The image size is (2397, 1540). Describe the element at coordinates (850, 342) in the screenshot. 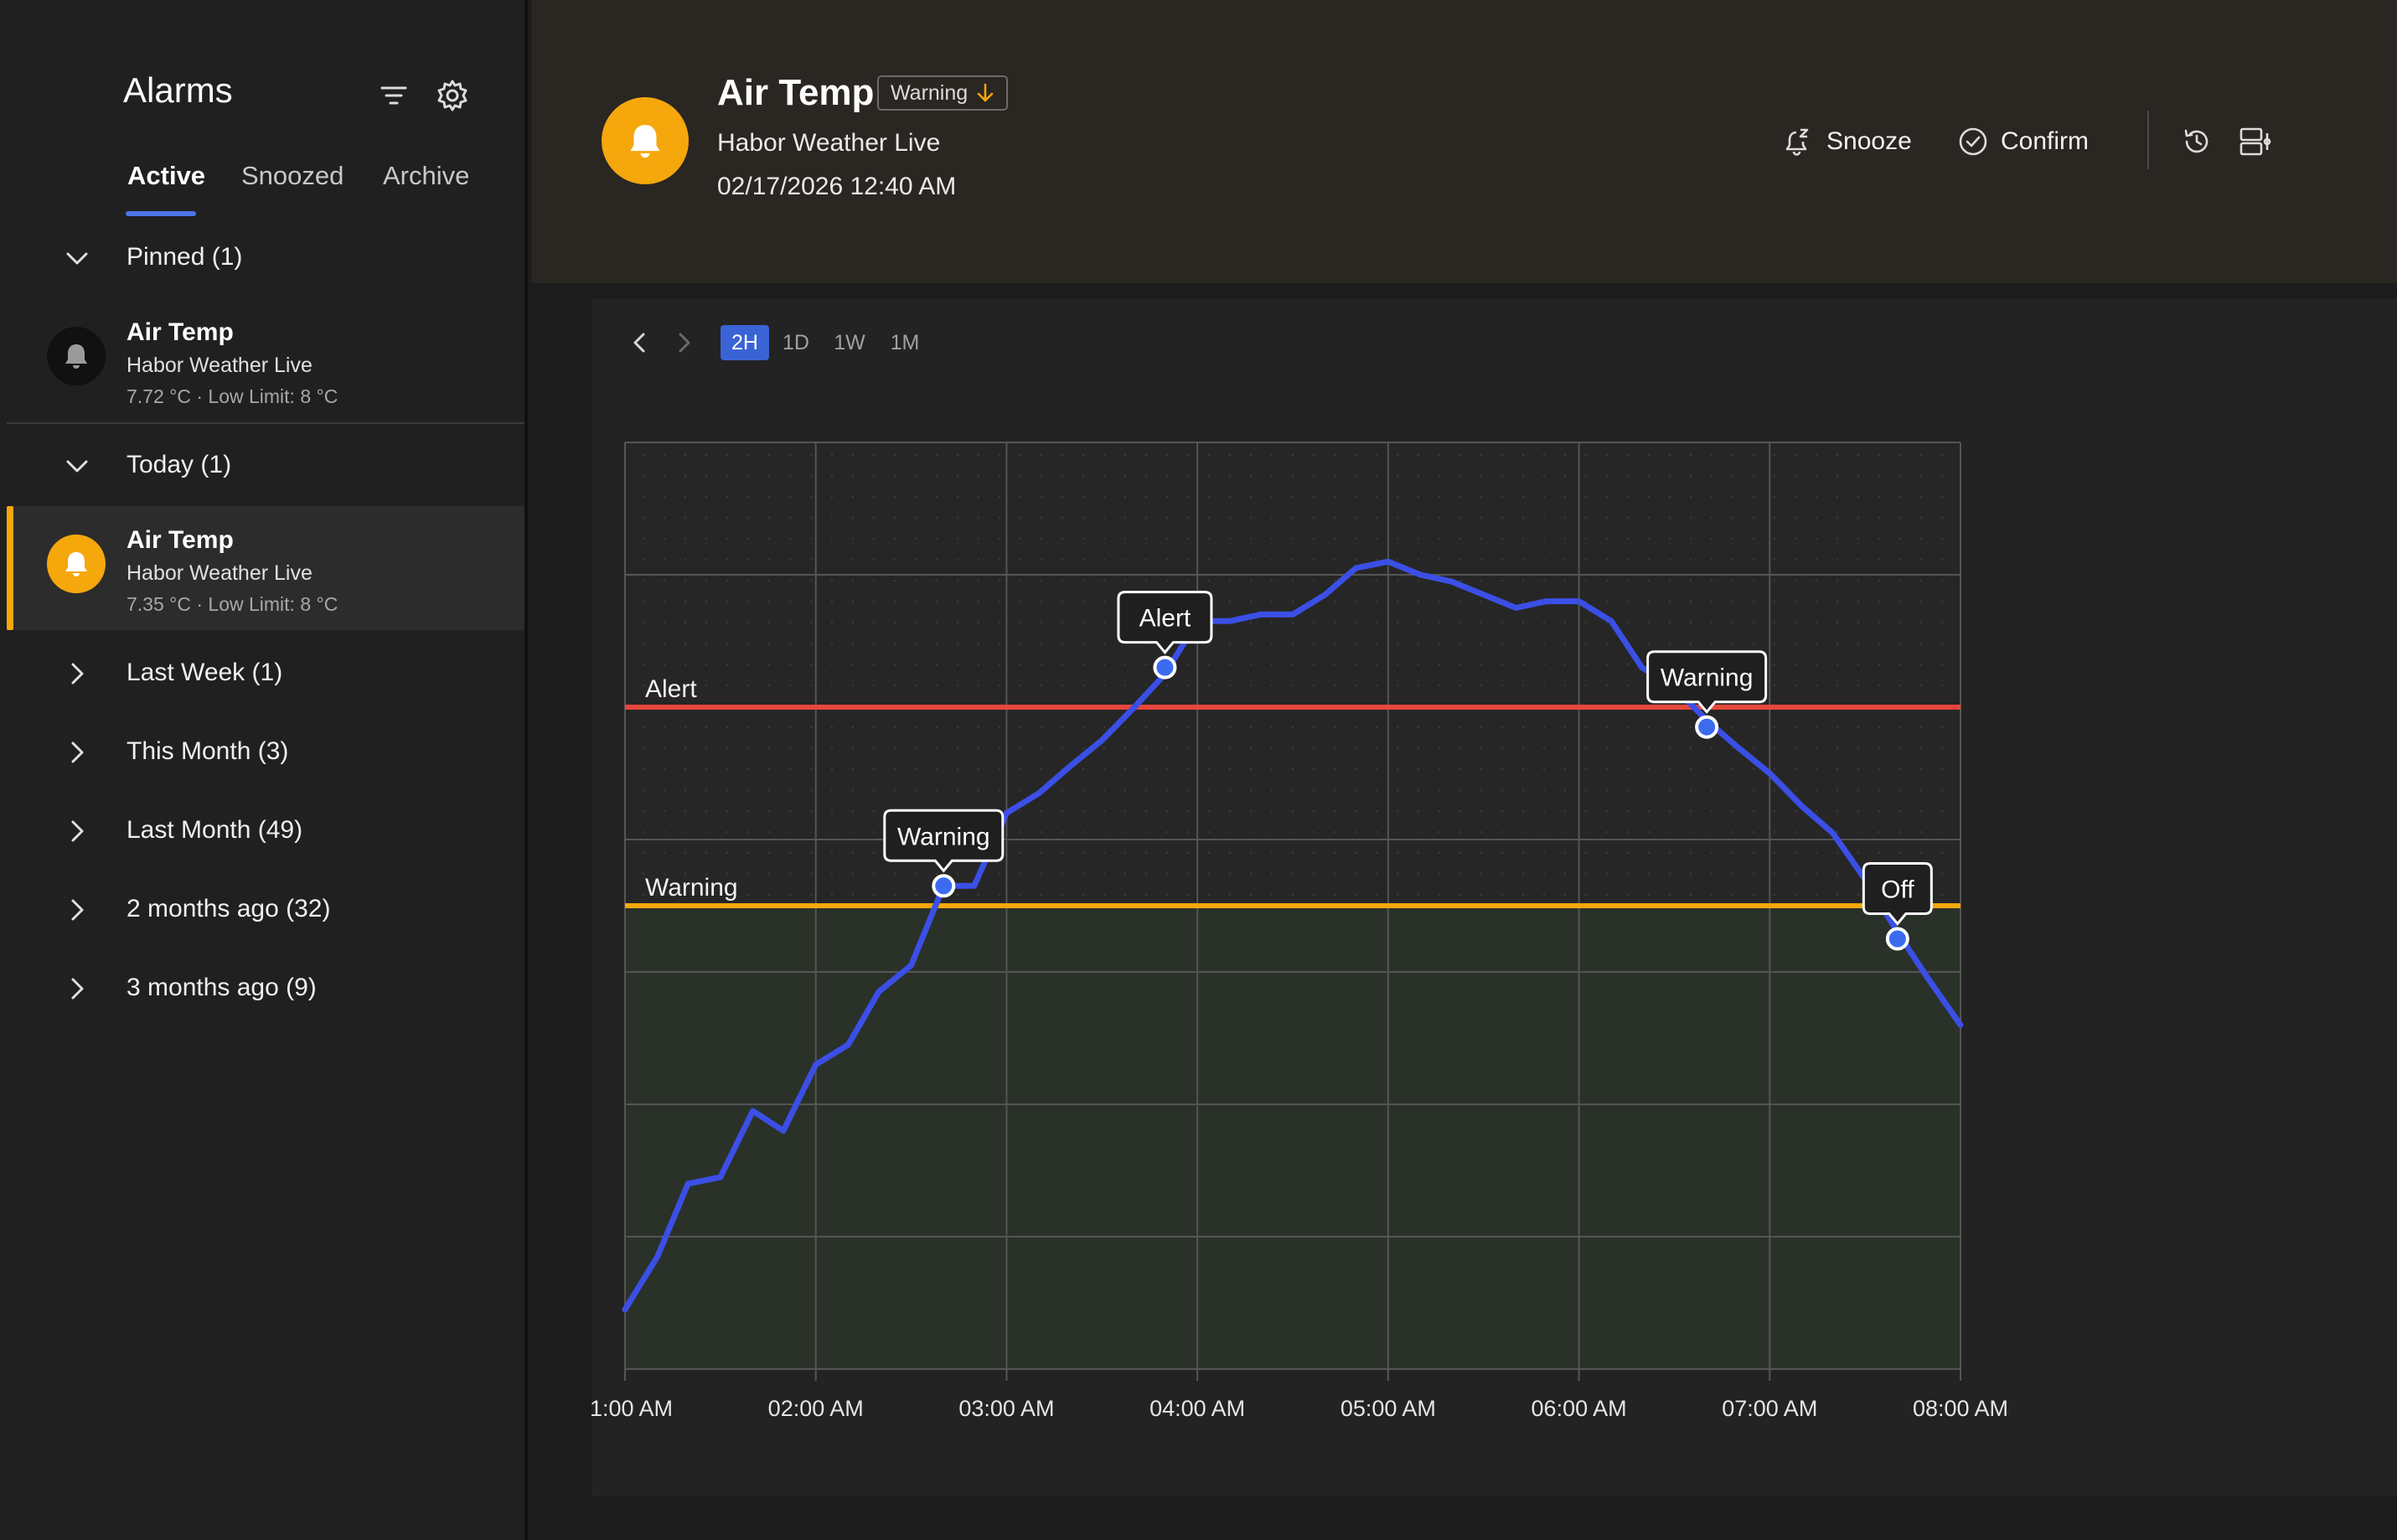

I see `range-button-1w: 1W` at that location.